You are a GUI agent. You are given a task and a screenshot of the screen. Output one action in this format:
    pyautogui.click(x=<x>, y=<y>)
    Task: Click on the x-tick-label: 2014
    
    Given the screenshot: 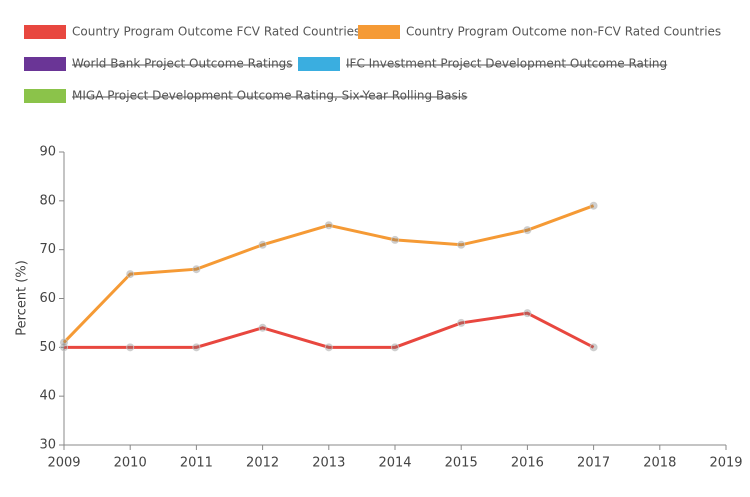 What is the action you would take?
    pyautogui.click(x=394, y=463)
    